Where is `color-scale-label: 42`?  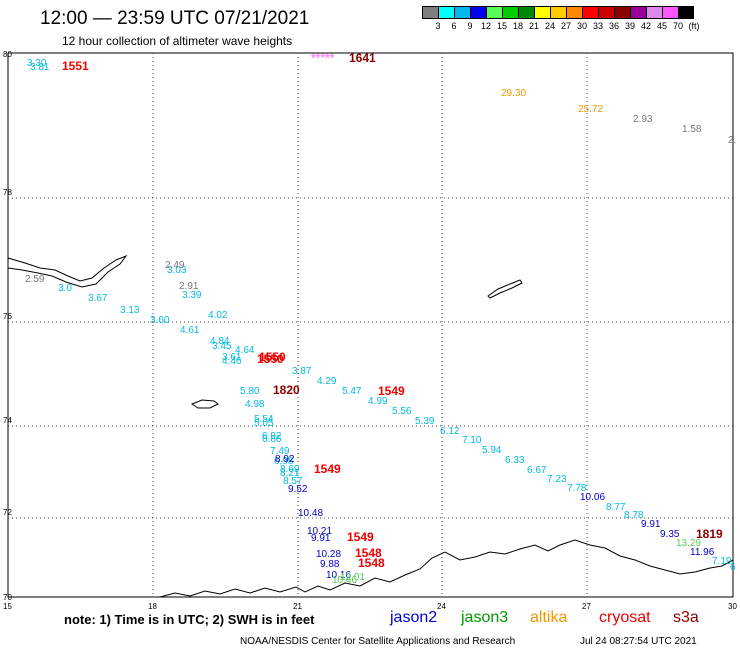 color-scale-label: 42 is located at coordinates (645, 26).